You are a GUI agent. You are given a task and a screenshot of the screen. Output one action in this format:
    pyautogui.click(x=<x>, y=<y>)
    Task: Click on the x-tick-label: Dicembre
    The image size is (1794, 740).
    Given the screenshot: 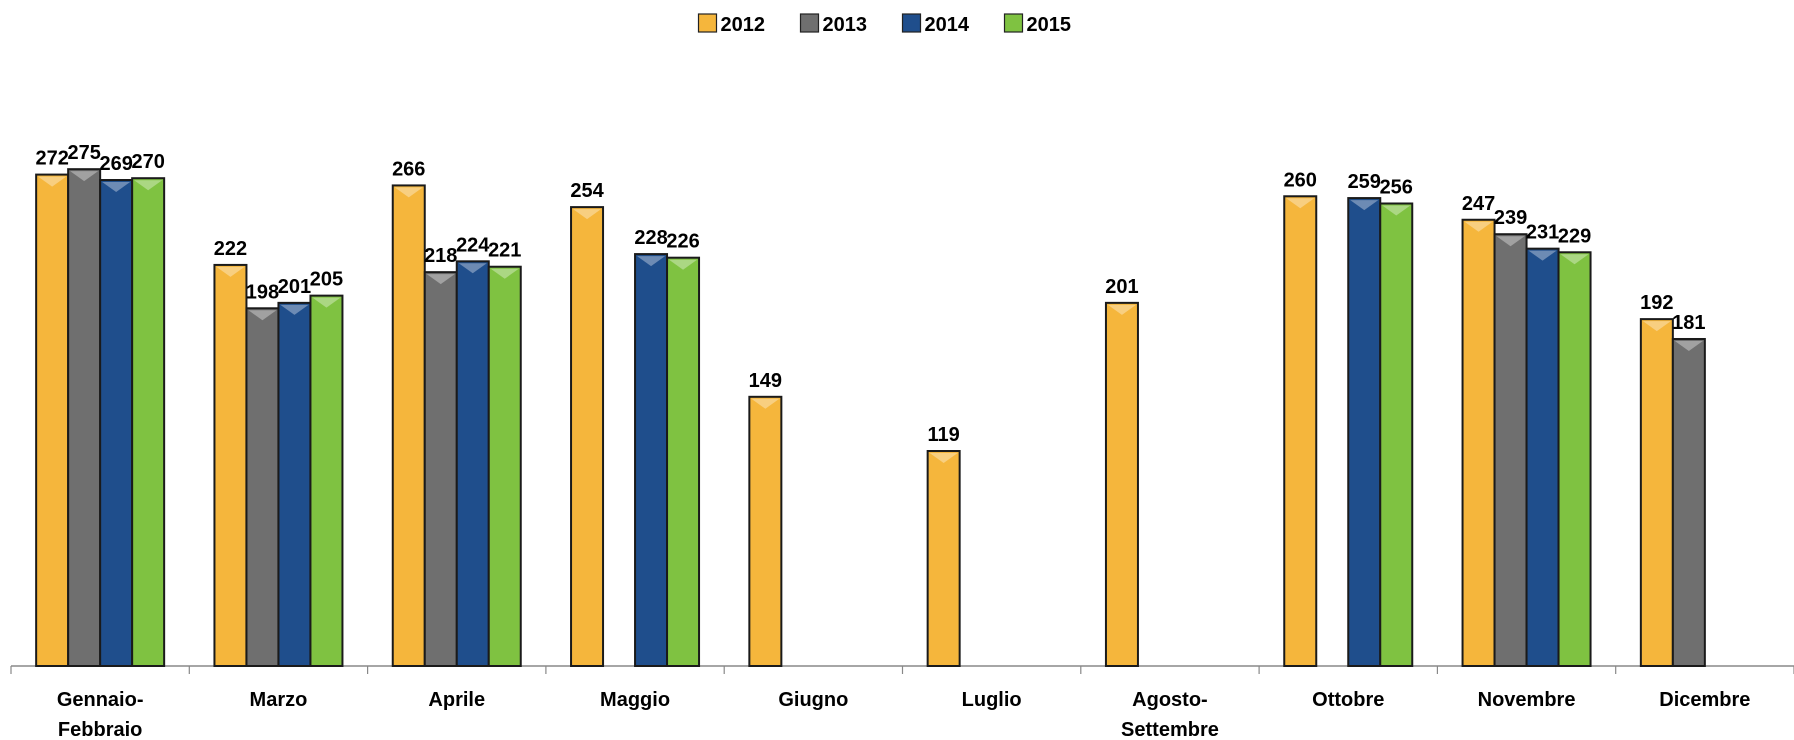 What is the action you would take?
    pyautogui.click(x=1704, y=700)
    